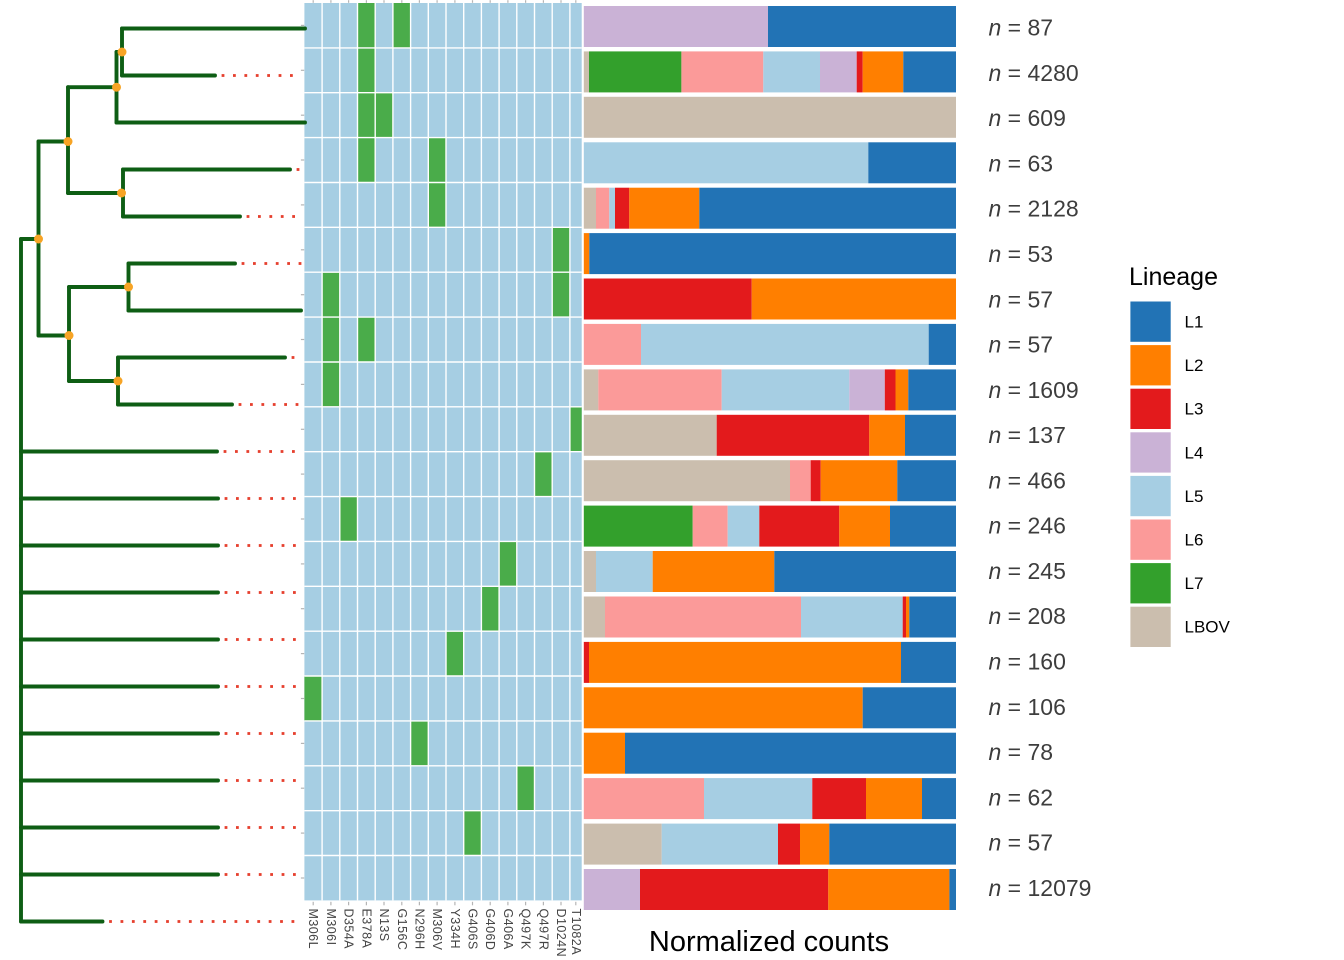  What do you see at coordinates (349, 929) in the screenshot?
I see `svg-text: D354A` at bounding box center [349, 929].